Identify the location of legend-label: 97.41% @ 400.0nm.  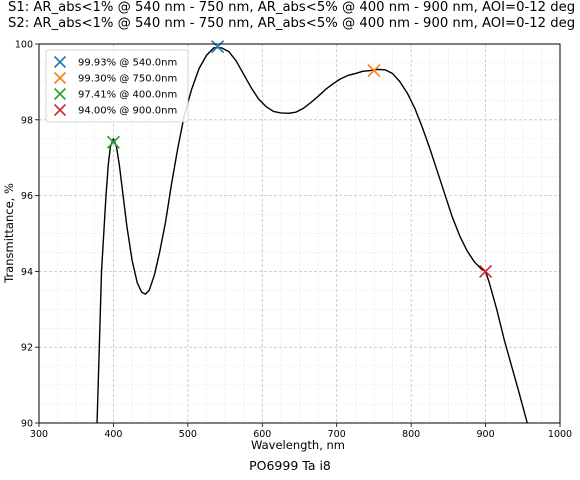
(127, 95).